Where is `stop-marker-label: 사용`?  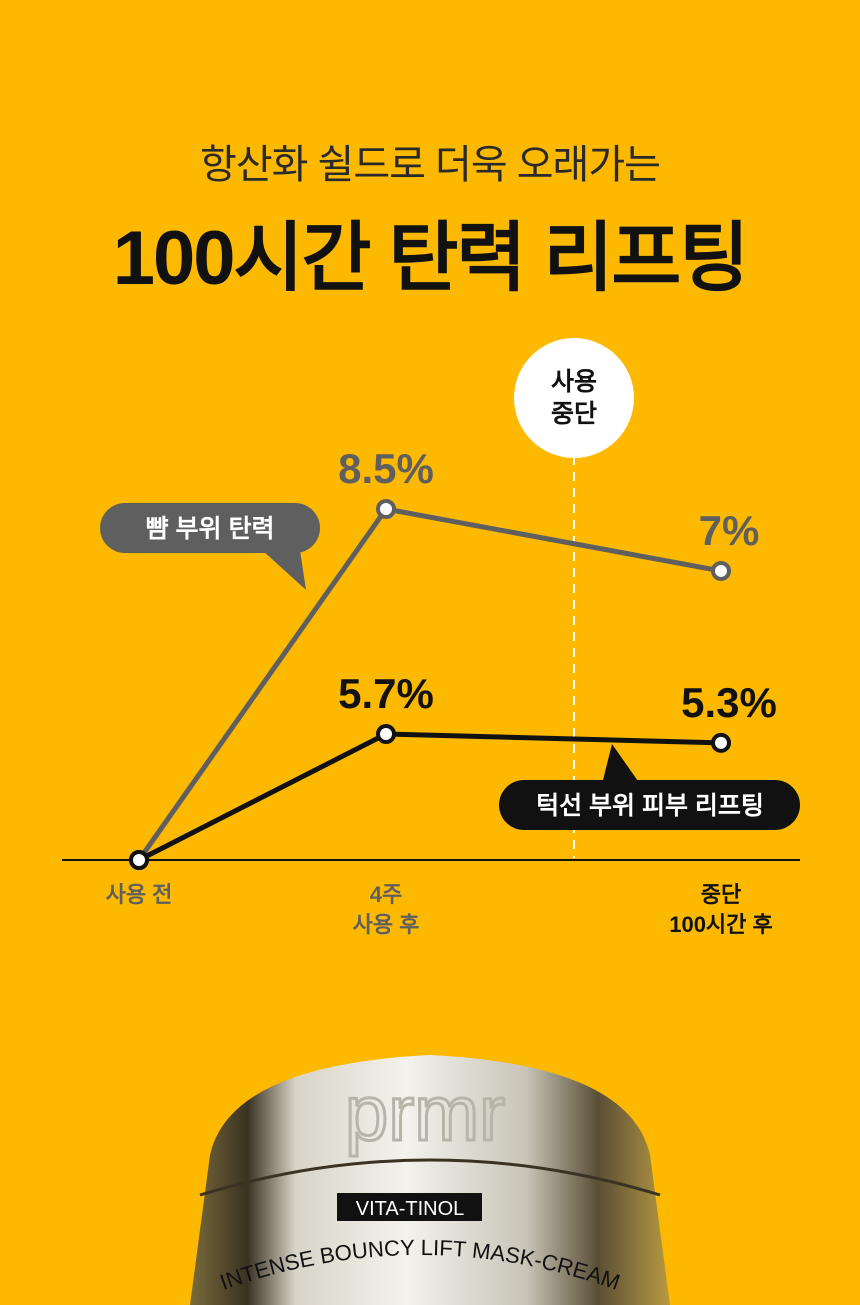
stop-marker-label: 사용 is located at coordinates (574, 382).